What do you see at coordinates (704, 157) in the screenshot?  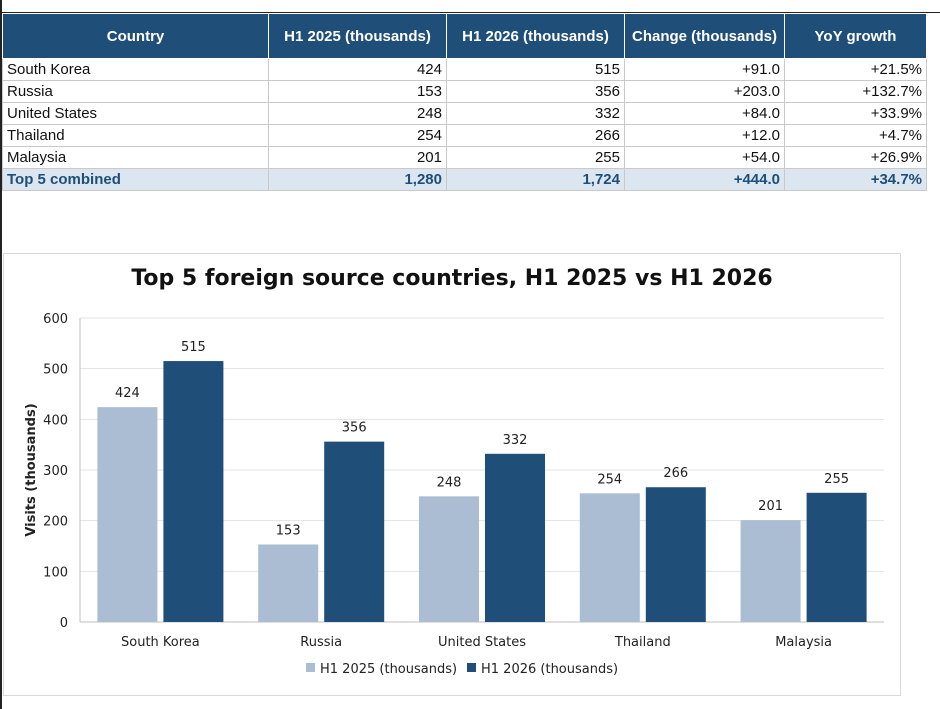 I see `cell-change: +54.0` at bounding box center [704, 157].